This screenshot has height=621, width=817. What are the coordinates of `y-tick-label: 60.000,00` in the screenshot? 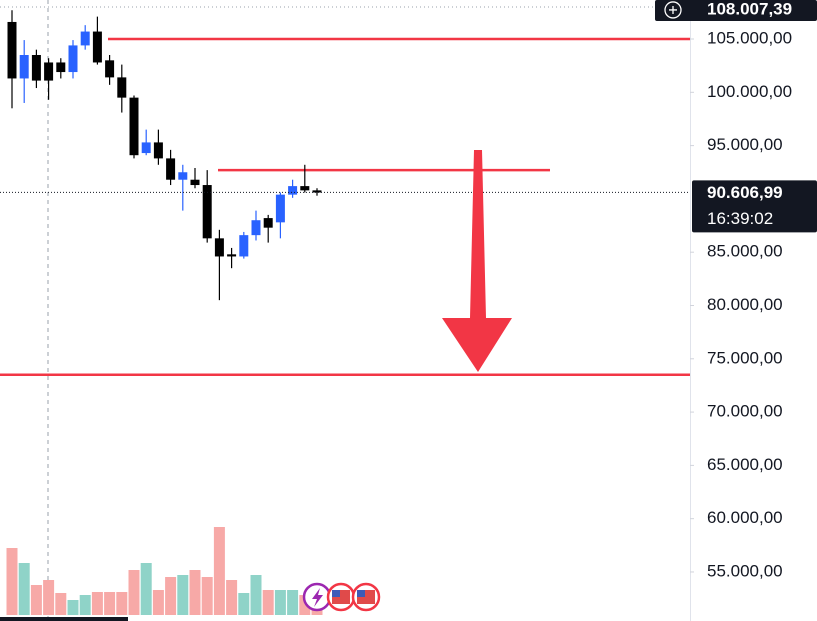 It's located at (745, 517).